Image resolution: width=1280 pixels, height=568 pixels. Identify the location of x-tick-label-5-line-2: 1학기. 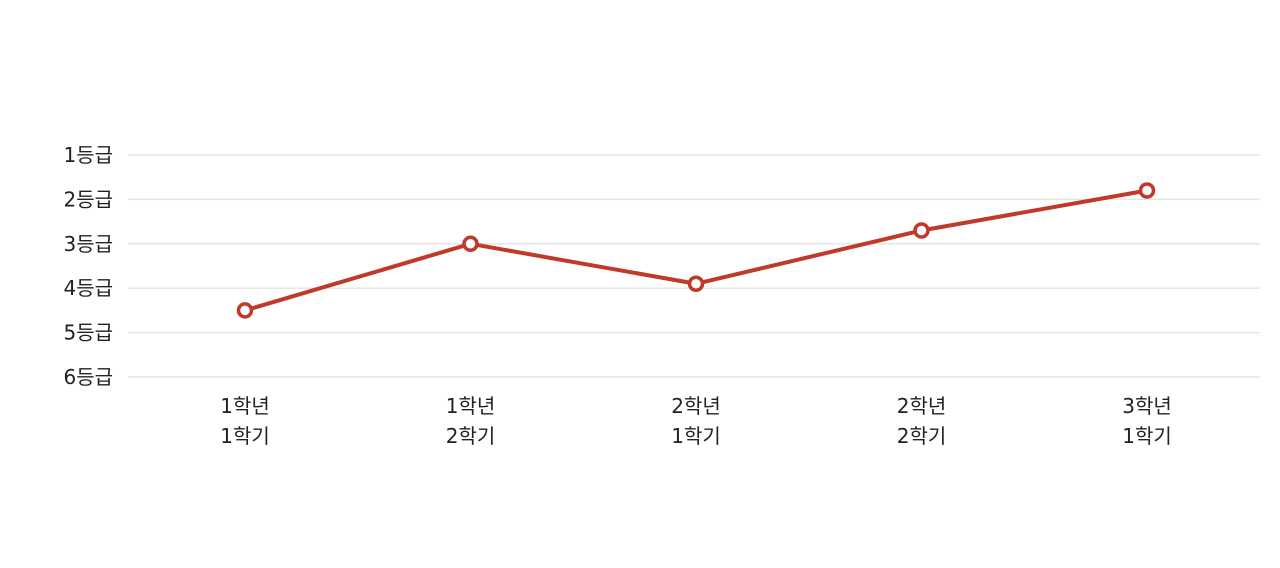
(1147, 436).